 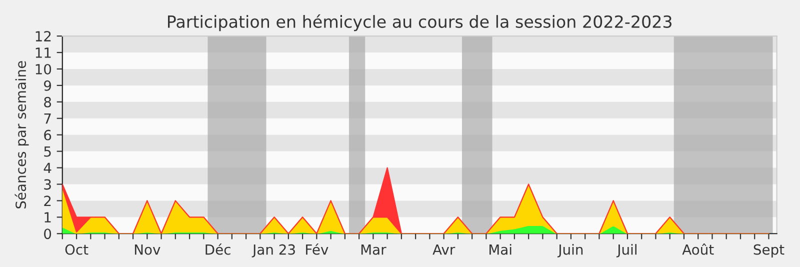 I want to click on y-tick-label: 11, so click(x=43, y=53).